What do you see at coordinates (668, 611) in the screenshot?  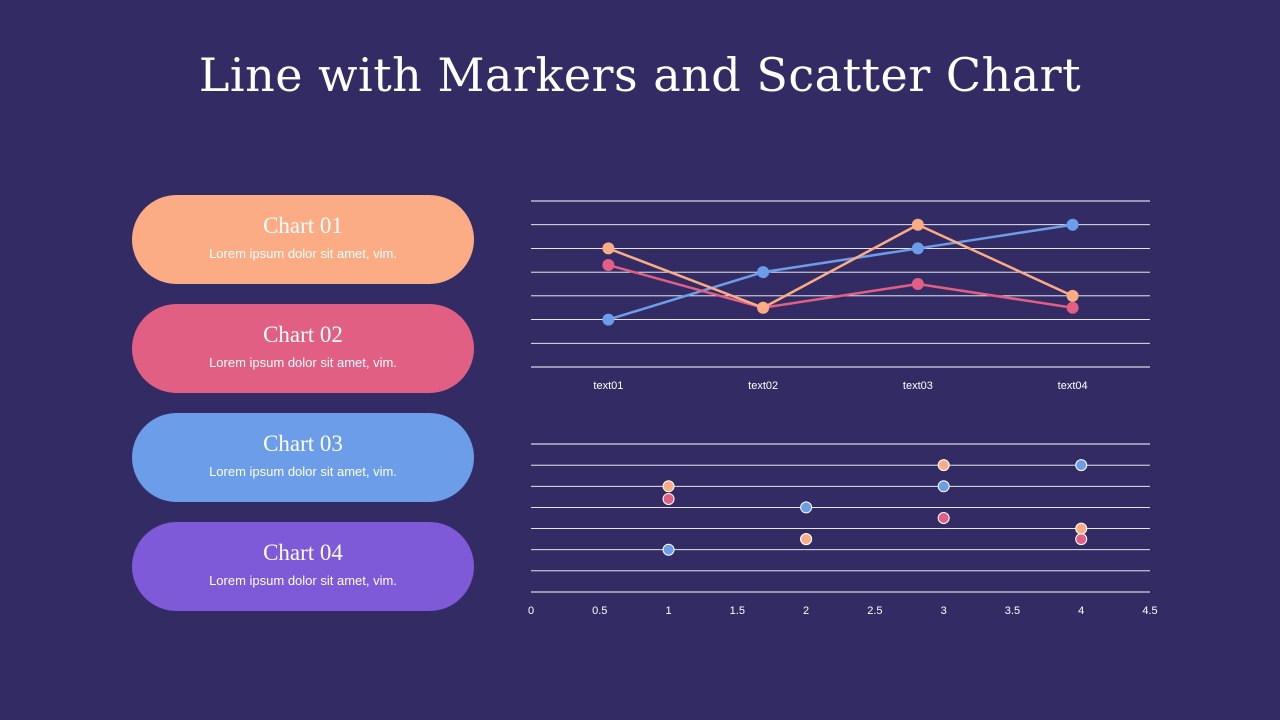 I see `scatter-chart-x-tick-label: 1` at bounding box center [668, 611].